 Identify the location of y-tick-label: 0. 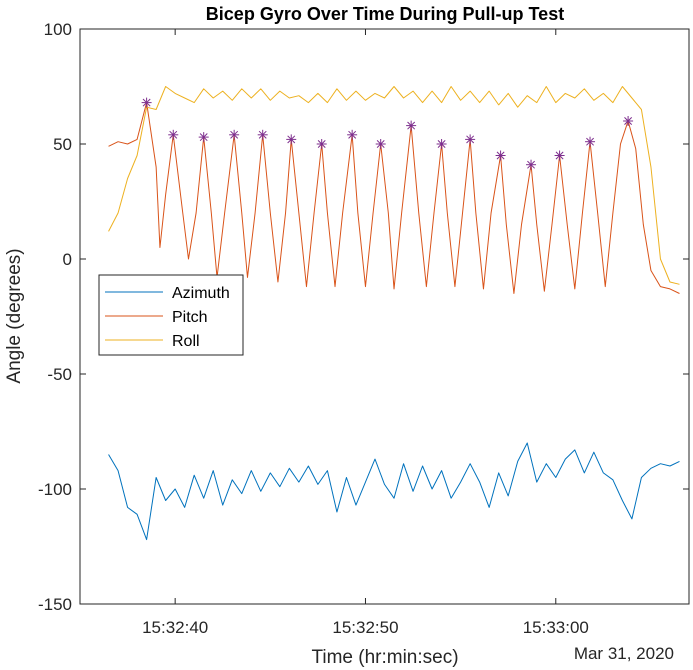
(67, 259).